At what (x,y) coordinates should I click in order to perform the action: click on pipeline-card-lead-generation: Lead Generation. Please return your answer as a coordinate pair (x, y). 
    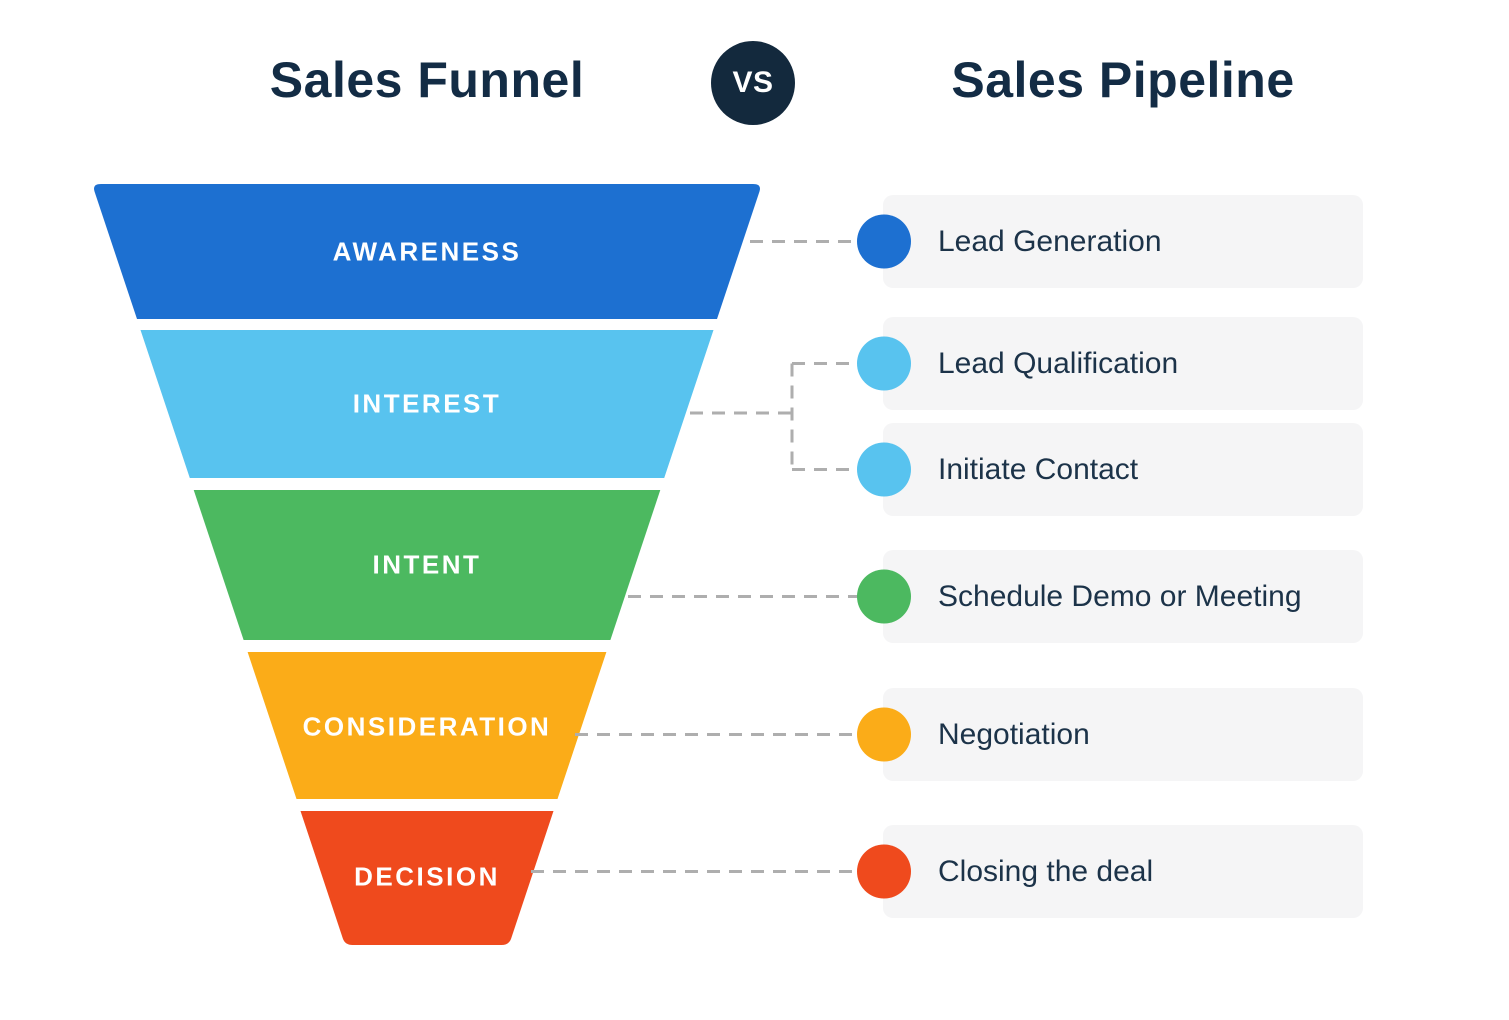
    Looking at the image, I should click on (1123, 241).